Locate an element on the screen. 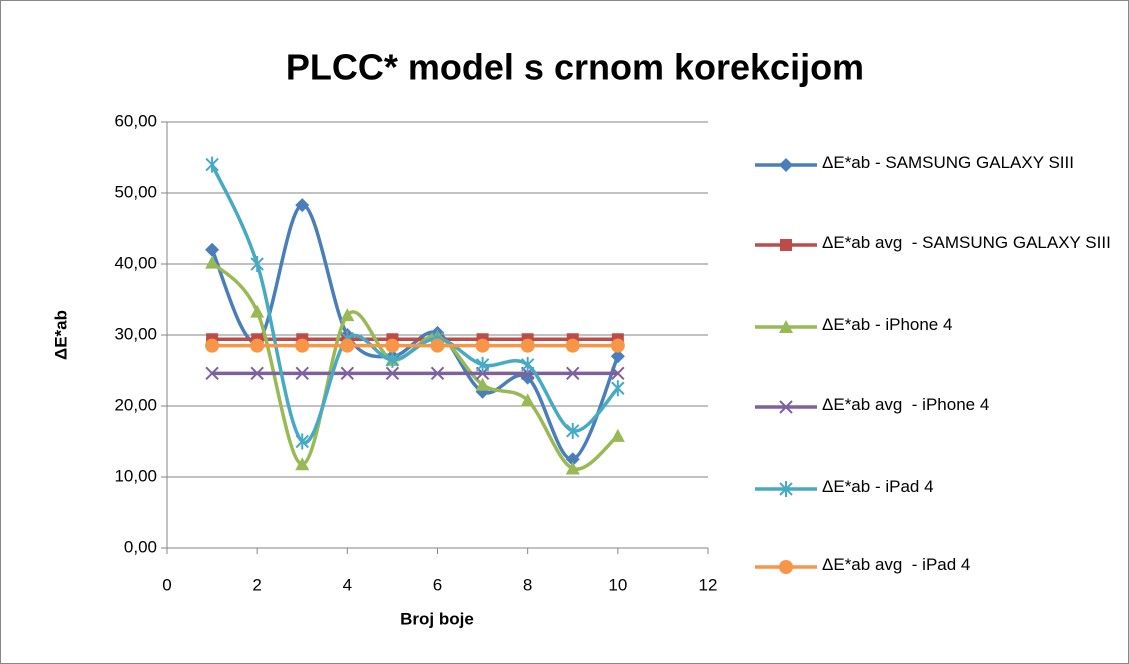  legend-item: ΔE*ab - iPad 4 is located at coordinates (937, 489).